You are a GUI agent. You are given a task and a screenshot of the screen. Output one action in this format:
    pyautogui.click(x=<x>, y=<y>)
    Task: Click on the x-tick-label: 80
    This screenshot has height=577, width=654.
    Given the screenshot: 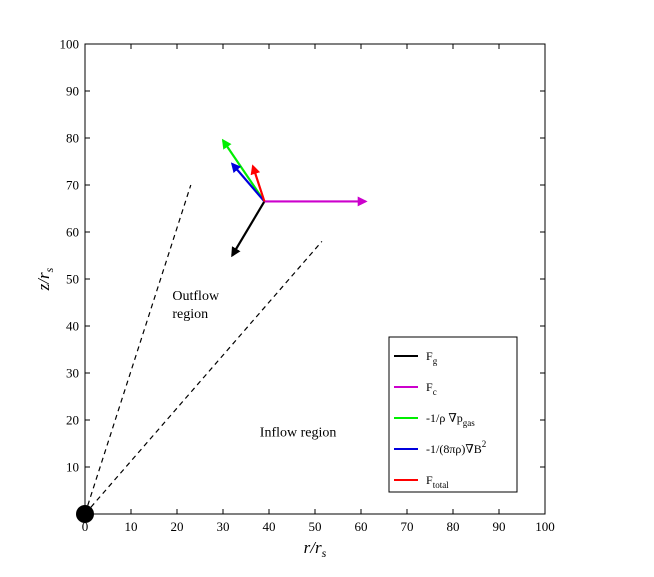 What is the action you would take?
    pyautogui.click(x=453, y=526)
    